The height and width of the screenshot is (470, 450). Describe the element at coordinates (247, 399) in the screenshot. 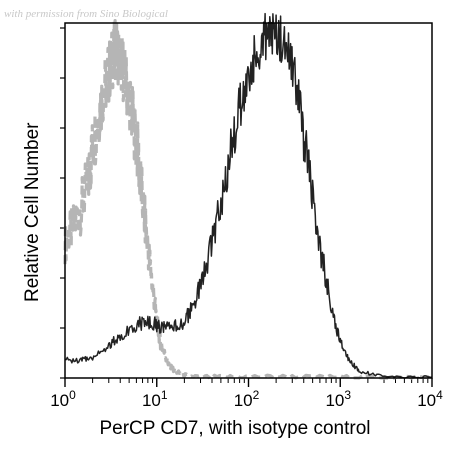

I see `x-tick-label: 10²` at that location.